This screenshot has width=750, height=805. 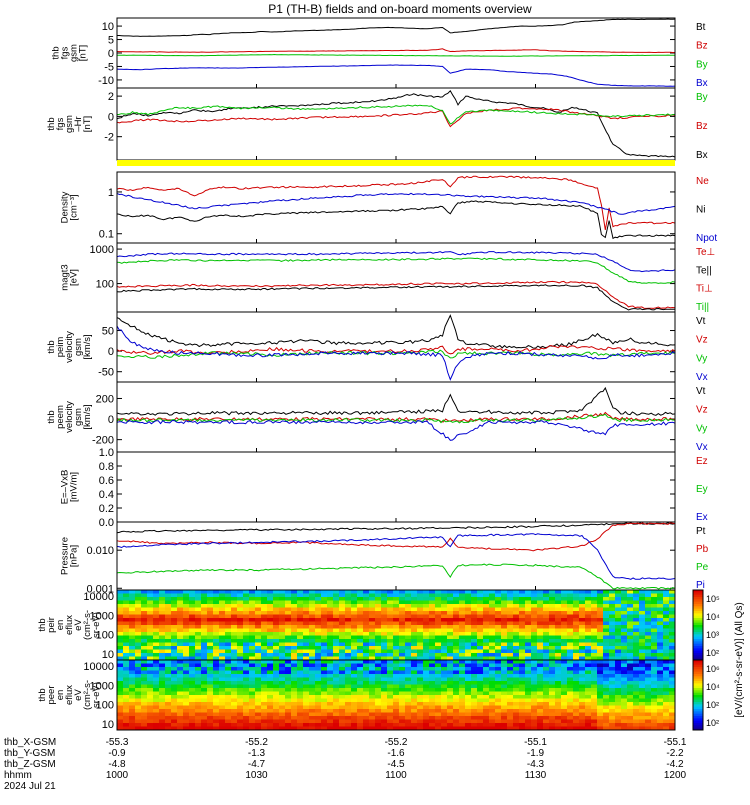 I want to click on y-axis-label: [nT], so click(x=83, y=53).